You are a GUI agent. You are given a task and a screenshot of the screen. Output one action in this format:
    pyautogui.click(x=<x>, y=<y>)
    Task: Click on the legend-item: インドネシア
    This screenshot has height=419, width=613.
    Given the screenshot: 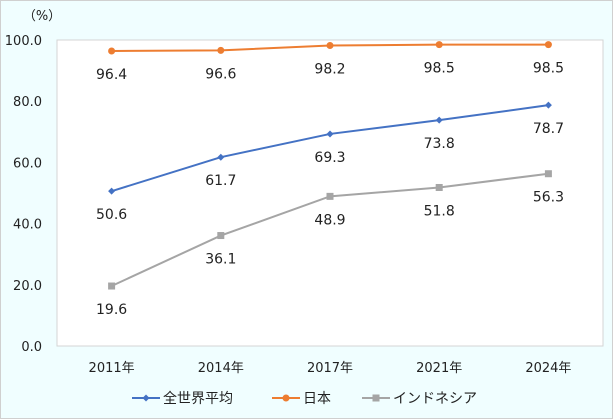 What is the action you would take?
    pyautogui.click(x=419, y=399)
    